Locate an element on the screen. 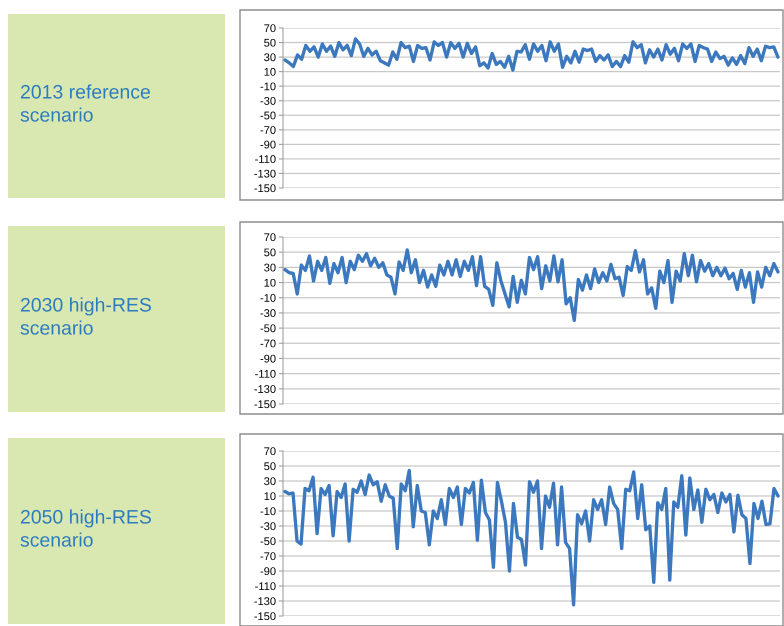 Image resolution: width=784 pixels, height=626 pixels. text: 2050 high-RES scenario is located at coordinates (85, 528).